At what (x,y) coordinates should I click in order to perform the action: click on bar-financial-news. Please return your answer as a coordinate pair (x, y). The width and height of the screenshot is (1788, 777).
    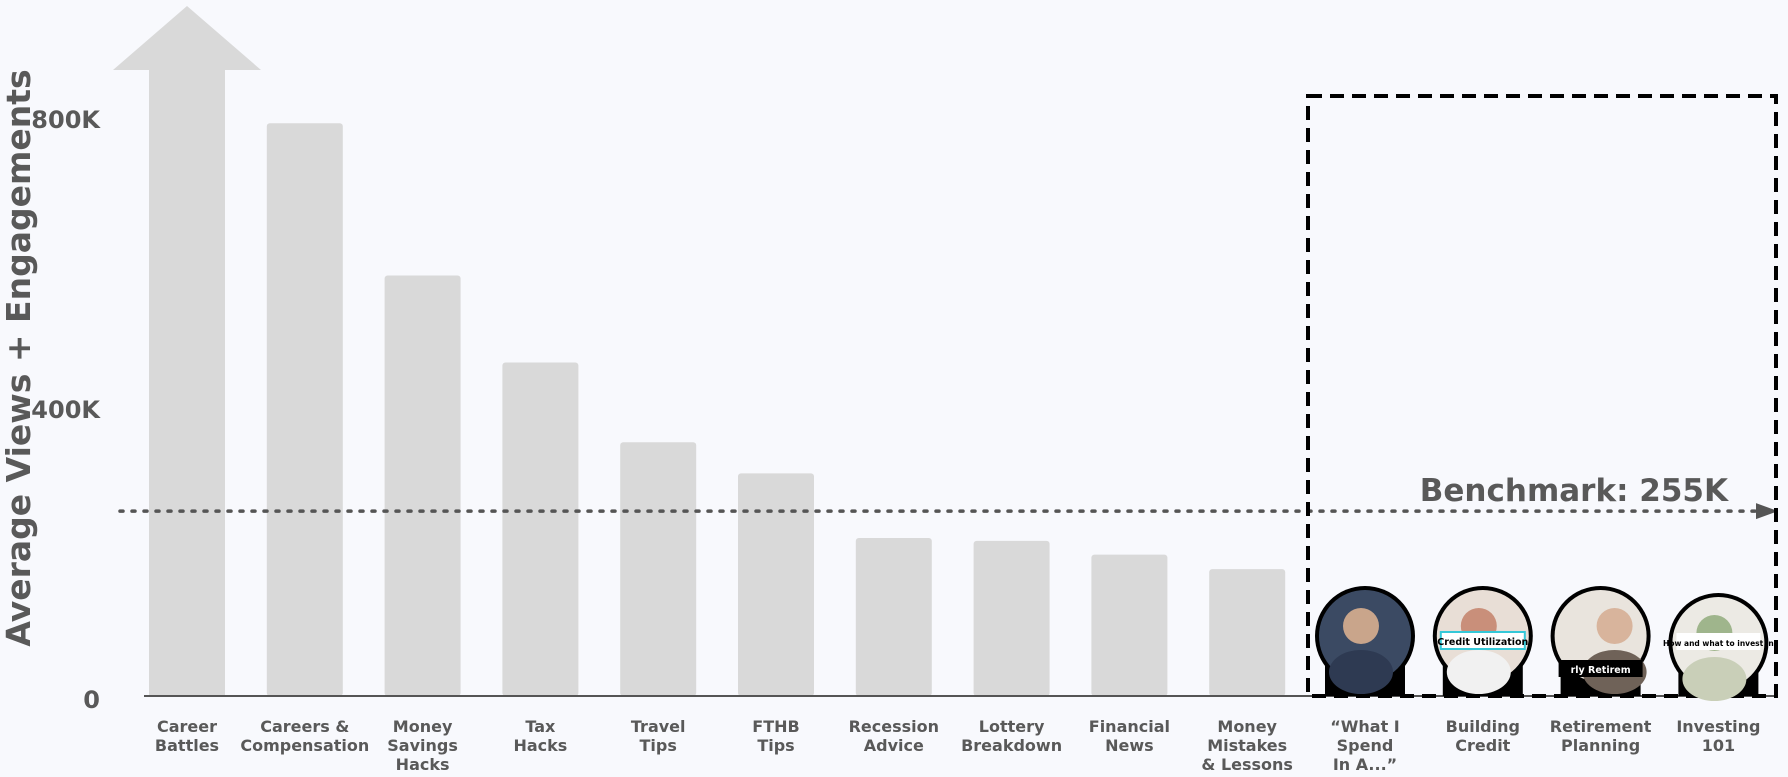
    Looking at the image, I should click on (1129, 625).